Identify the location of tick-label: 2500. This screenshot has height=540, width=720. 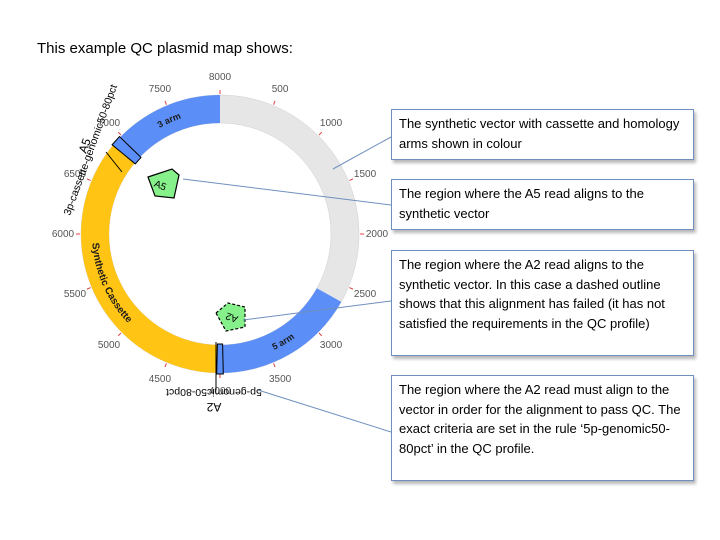
(365, 294).